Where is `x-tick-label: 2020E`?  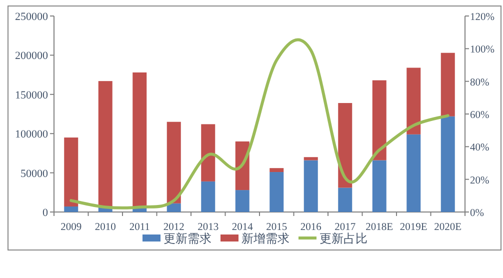
x-tick-label: 2020E is located at coordinates (448, 227).